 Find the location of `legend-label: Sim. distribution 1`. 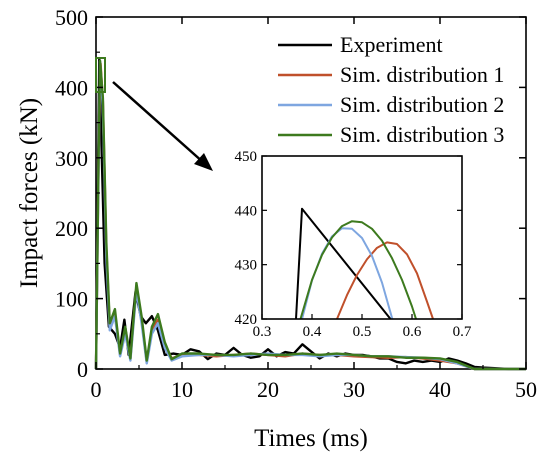

legend-label: Sim. distribution 1 is located at coordinates (422, 74).